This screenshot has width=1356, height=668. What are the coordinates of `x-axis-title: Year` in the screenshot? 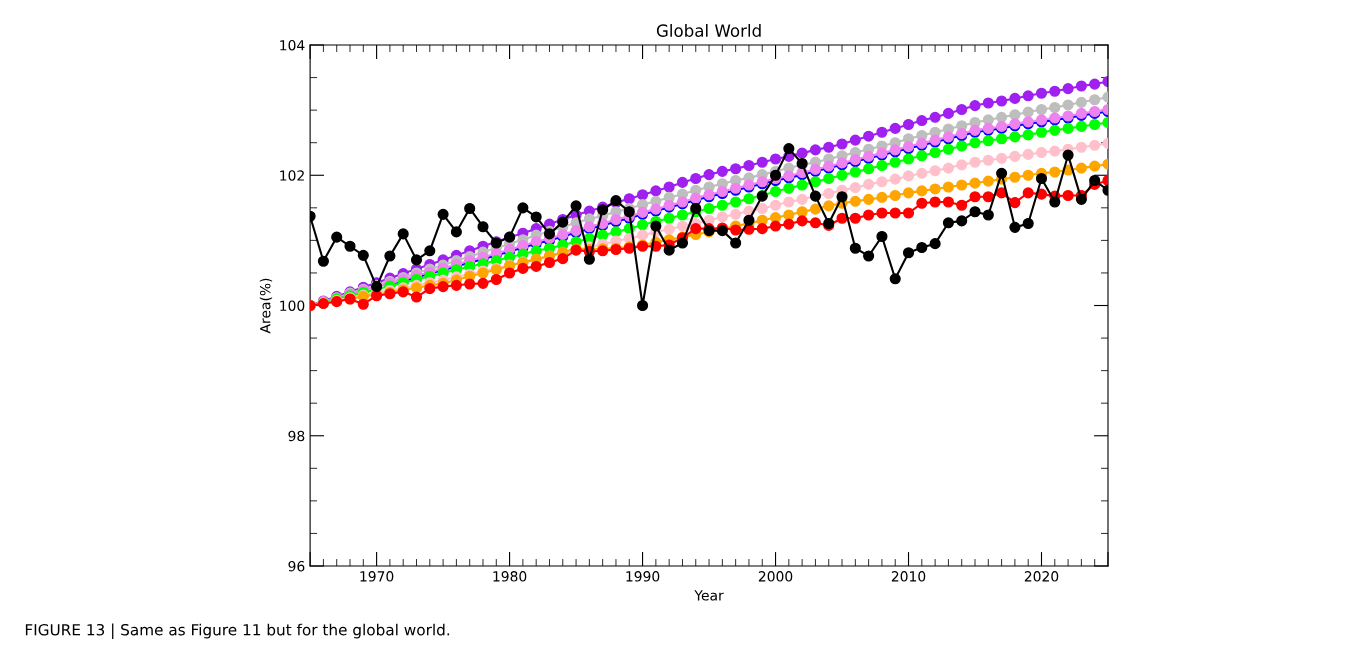 It's located at (709, 595).